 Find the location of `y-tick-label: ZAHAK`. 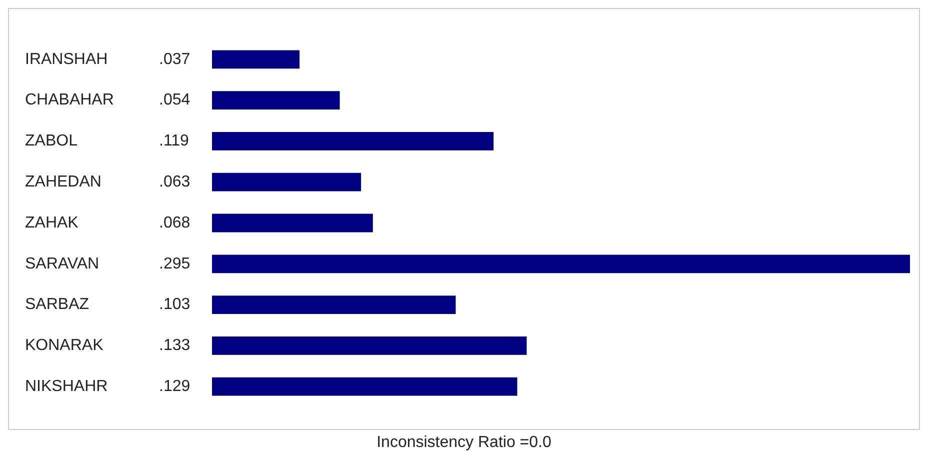

y-tick-label: ZAHAK is located at coordinates (52, 223).